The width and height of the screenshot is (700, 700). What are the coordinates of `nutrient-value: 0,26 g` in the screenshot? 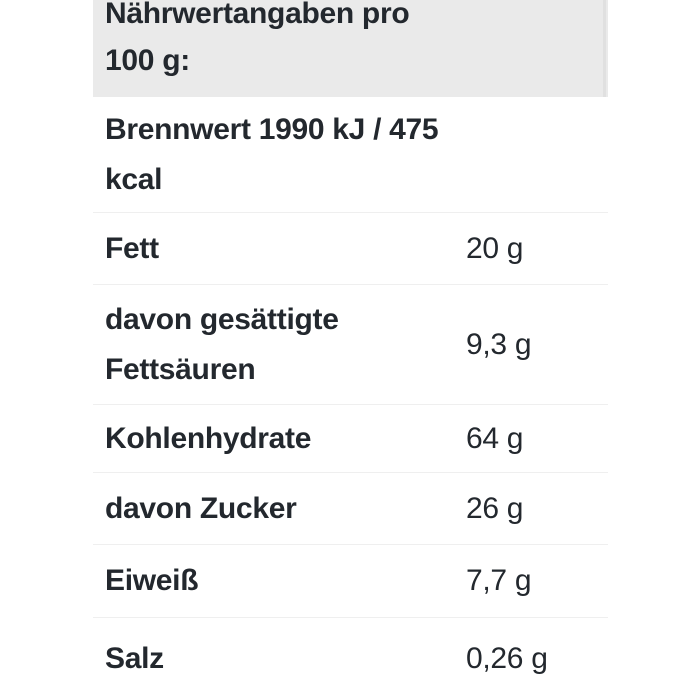 It's located at (507, 658).